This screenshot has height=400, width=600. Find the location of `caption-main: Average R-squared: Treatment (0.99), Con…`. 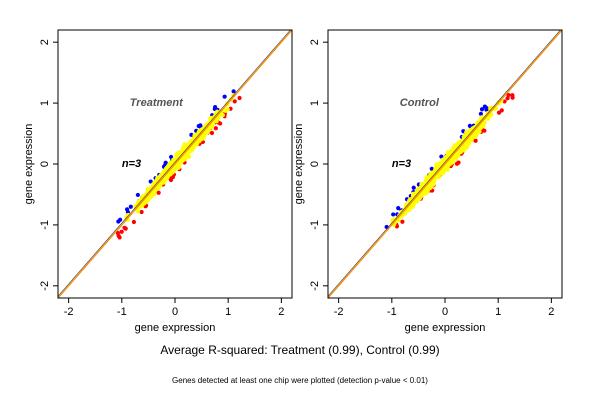

caption-main: Average R-squared: Treatment (0.99), Con… is located at coordinates (300, 350).